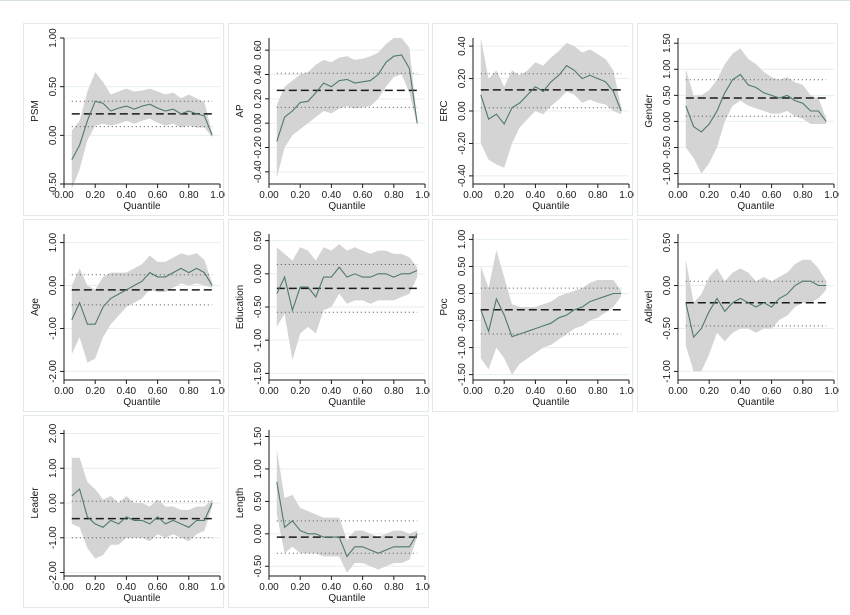 Image resolution: width=850 pixels, height=615 pixels. I want to click on y-axis-title: PSM, so click(35, 111).